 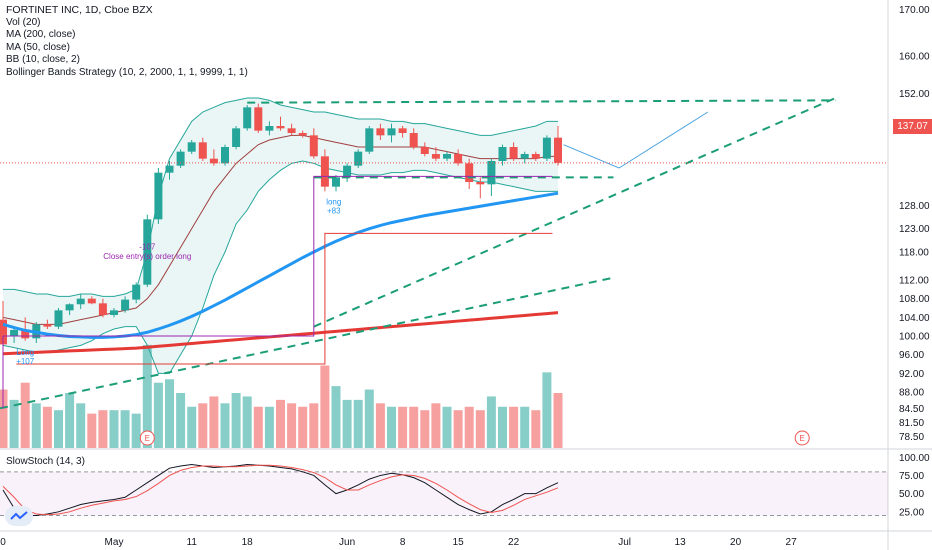 What do you see at coordinates (736, 542) in the screenshot?
I see `time-axis-label: 20` at bounding box center [736, 542].